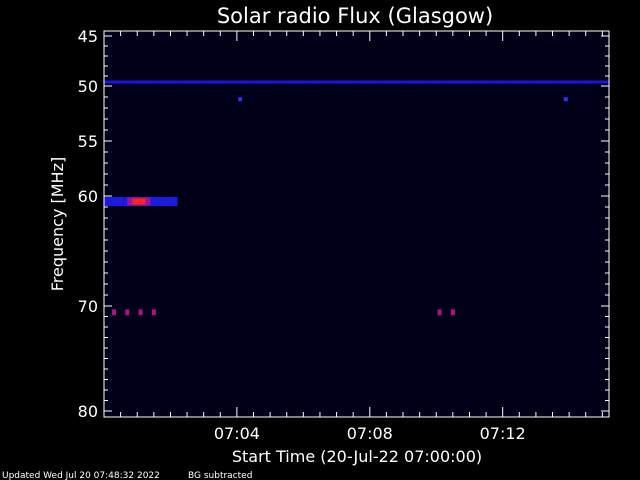 The image size is (640, 480). What do you see at coordinates (355, 16) in the screenshot?
I see `chart-title: Solar radio Flux (Glasgow)` at bounding box center [355, 16].